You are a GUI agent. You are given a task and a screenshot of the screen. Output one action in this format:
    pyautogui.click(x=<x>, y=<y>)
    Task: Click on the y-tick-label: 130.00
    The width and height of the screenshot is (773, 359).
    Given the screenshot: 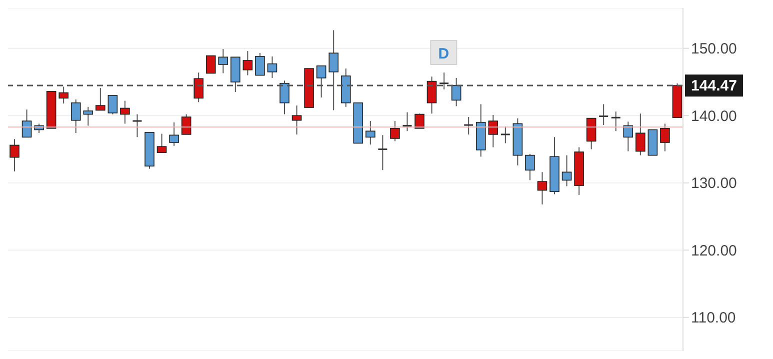 What is the action you would take?
    pyautogui.click(x=714, y=183)
    